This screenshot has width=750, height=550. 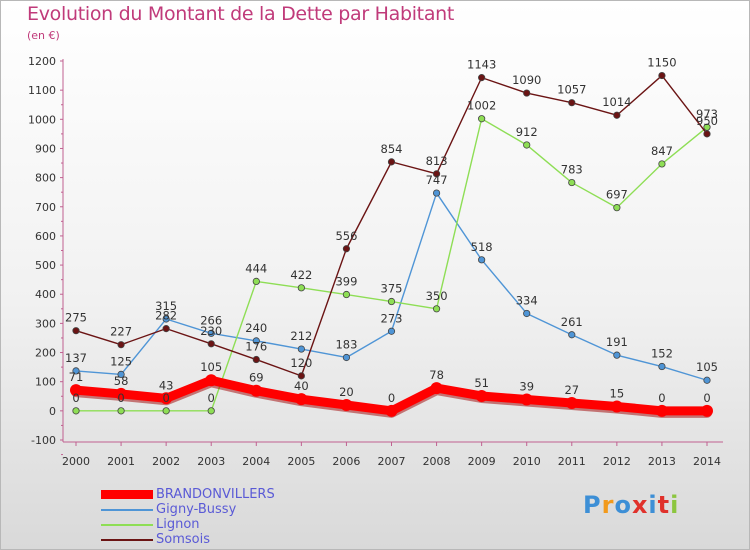 I want to click on data-label: 240, so click(x=256, y=328).